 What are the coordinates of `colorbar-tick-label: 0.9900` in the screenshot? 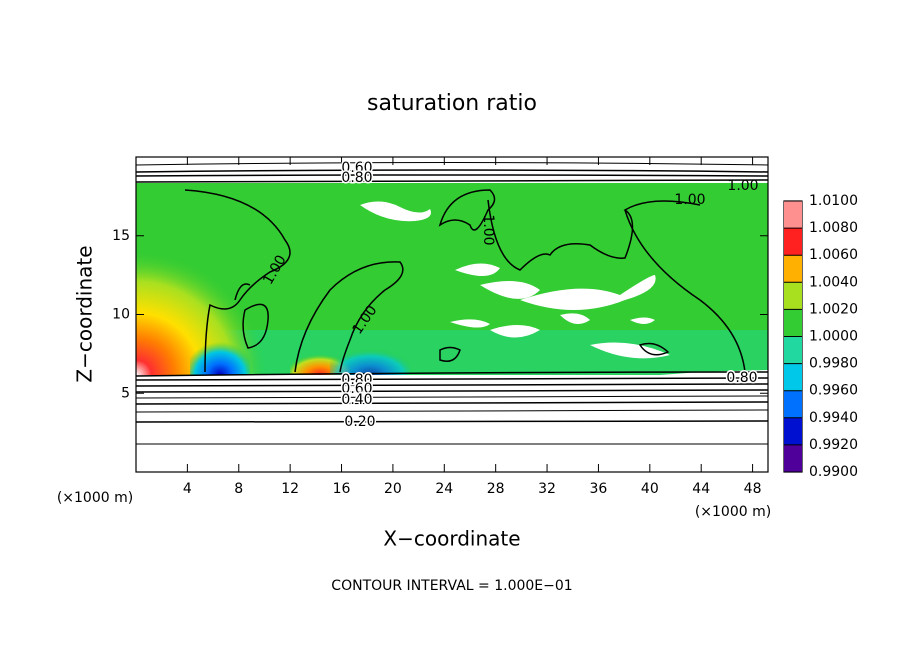 It's located at (833, 472).